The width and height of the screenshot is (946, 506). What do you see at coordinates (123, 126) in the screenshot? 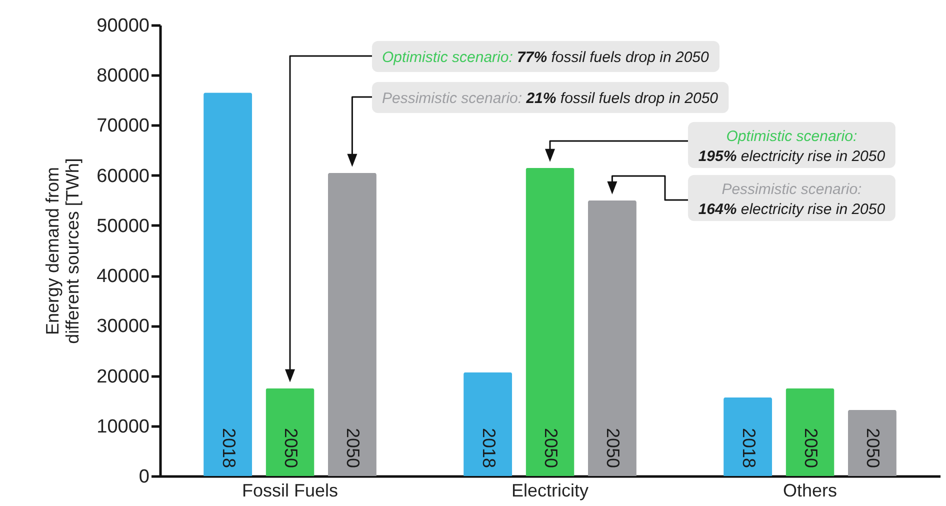
I see `y-tick-label: 70000` at bounding box center [123, 126].